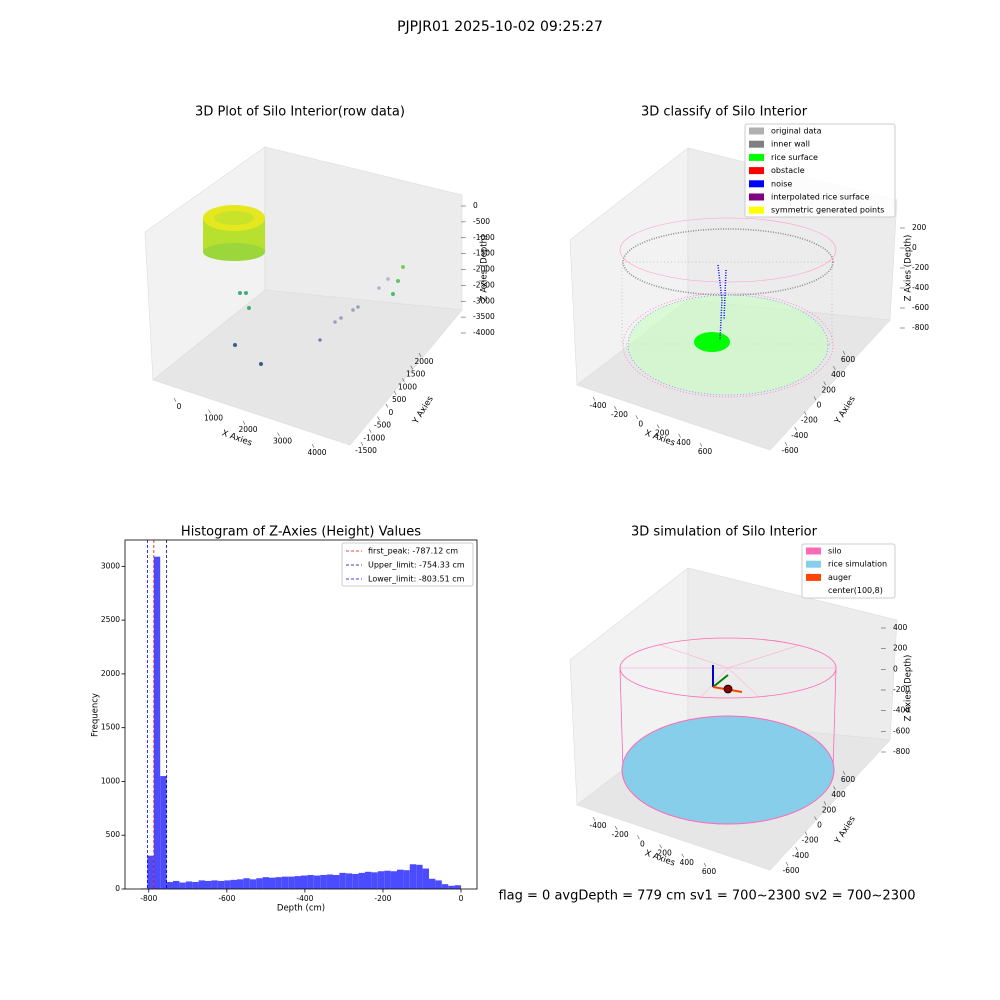 The width and height of the screenshot is (1000, 1000). Describe the element at coordinates (683, 442) in the screenshot. I see `x-tick-label: 400` at that location.